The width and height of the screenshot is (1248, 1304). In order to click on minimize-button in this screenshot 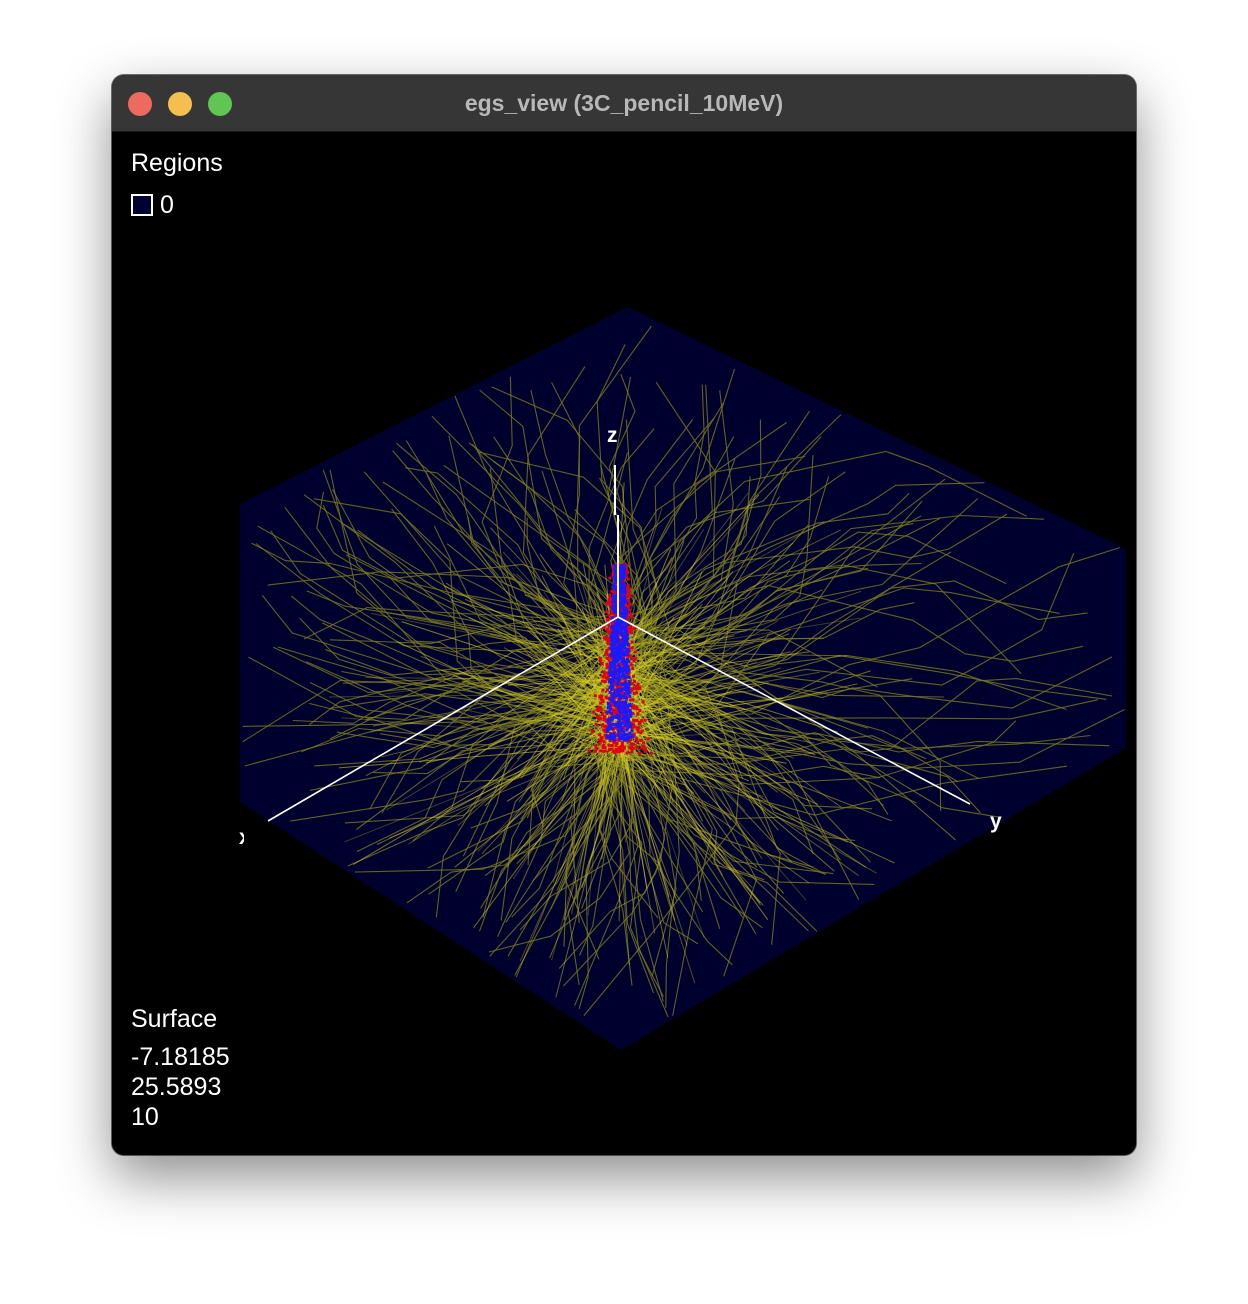, I will do `click(180, 104)`.